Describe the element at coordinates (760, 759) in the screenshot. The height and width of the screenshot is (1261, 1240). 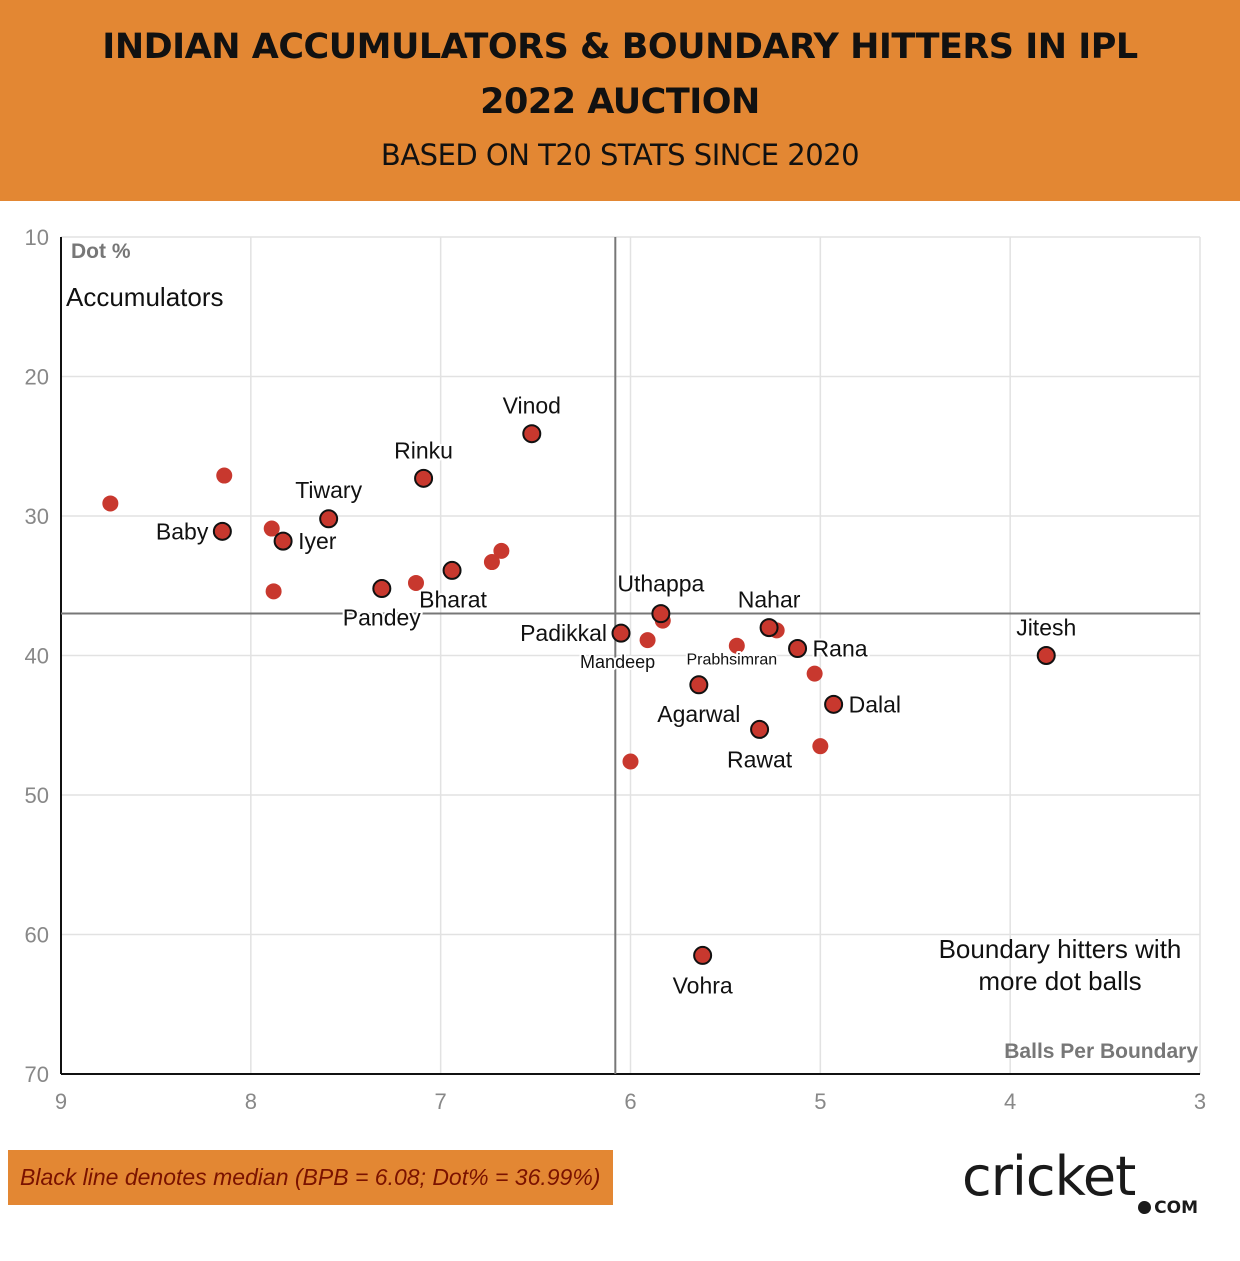
I see `point-label-rawat: Rawat` at that location.